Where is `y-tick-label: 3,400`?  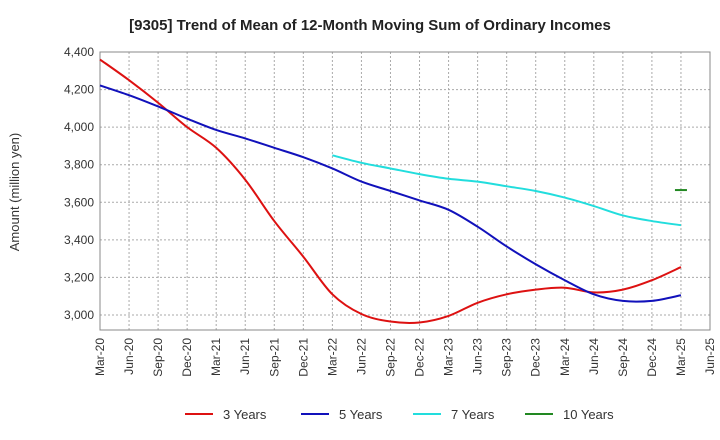
y-tick-label: 3,400 is located at coordinates (79, 240).